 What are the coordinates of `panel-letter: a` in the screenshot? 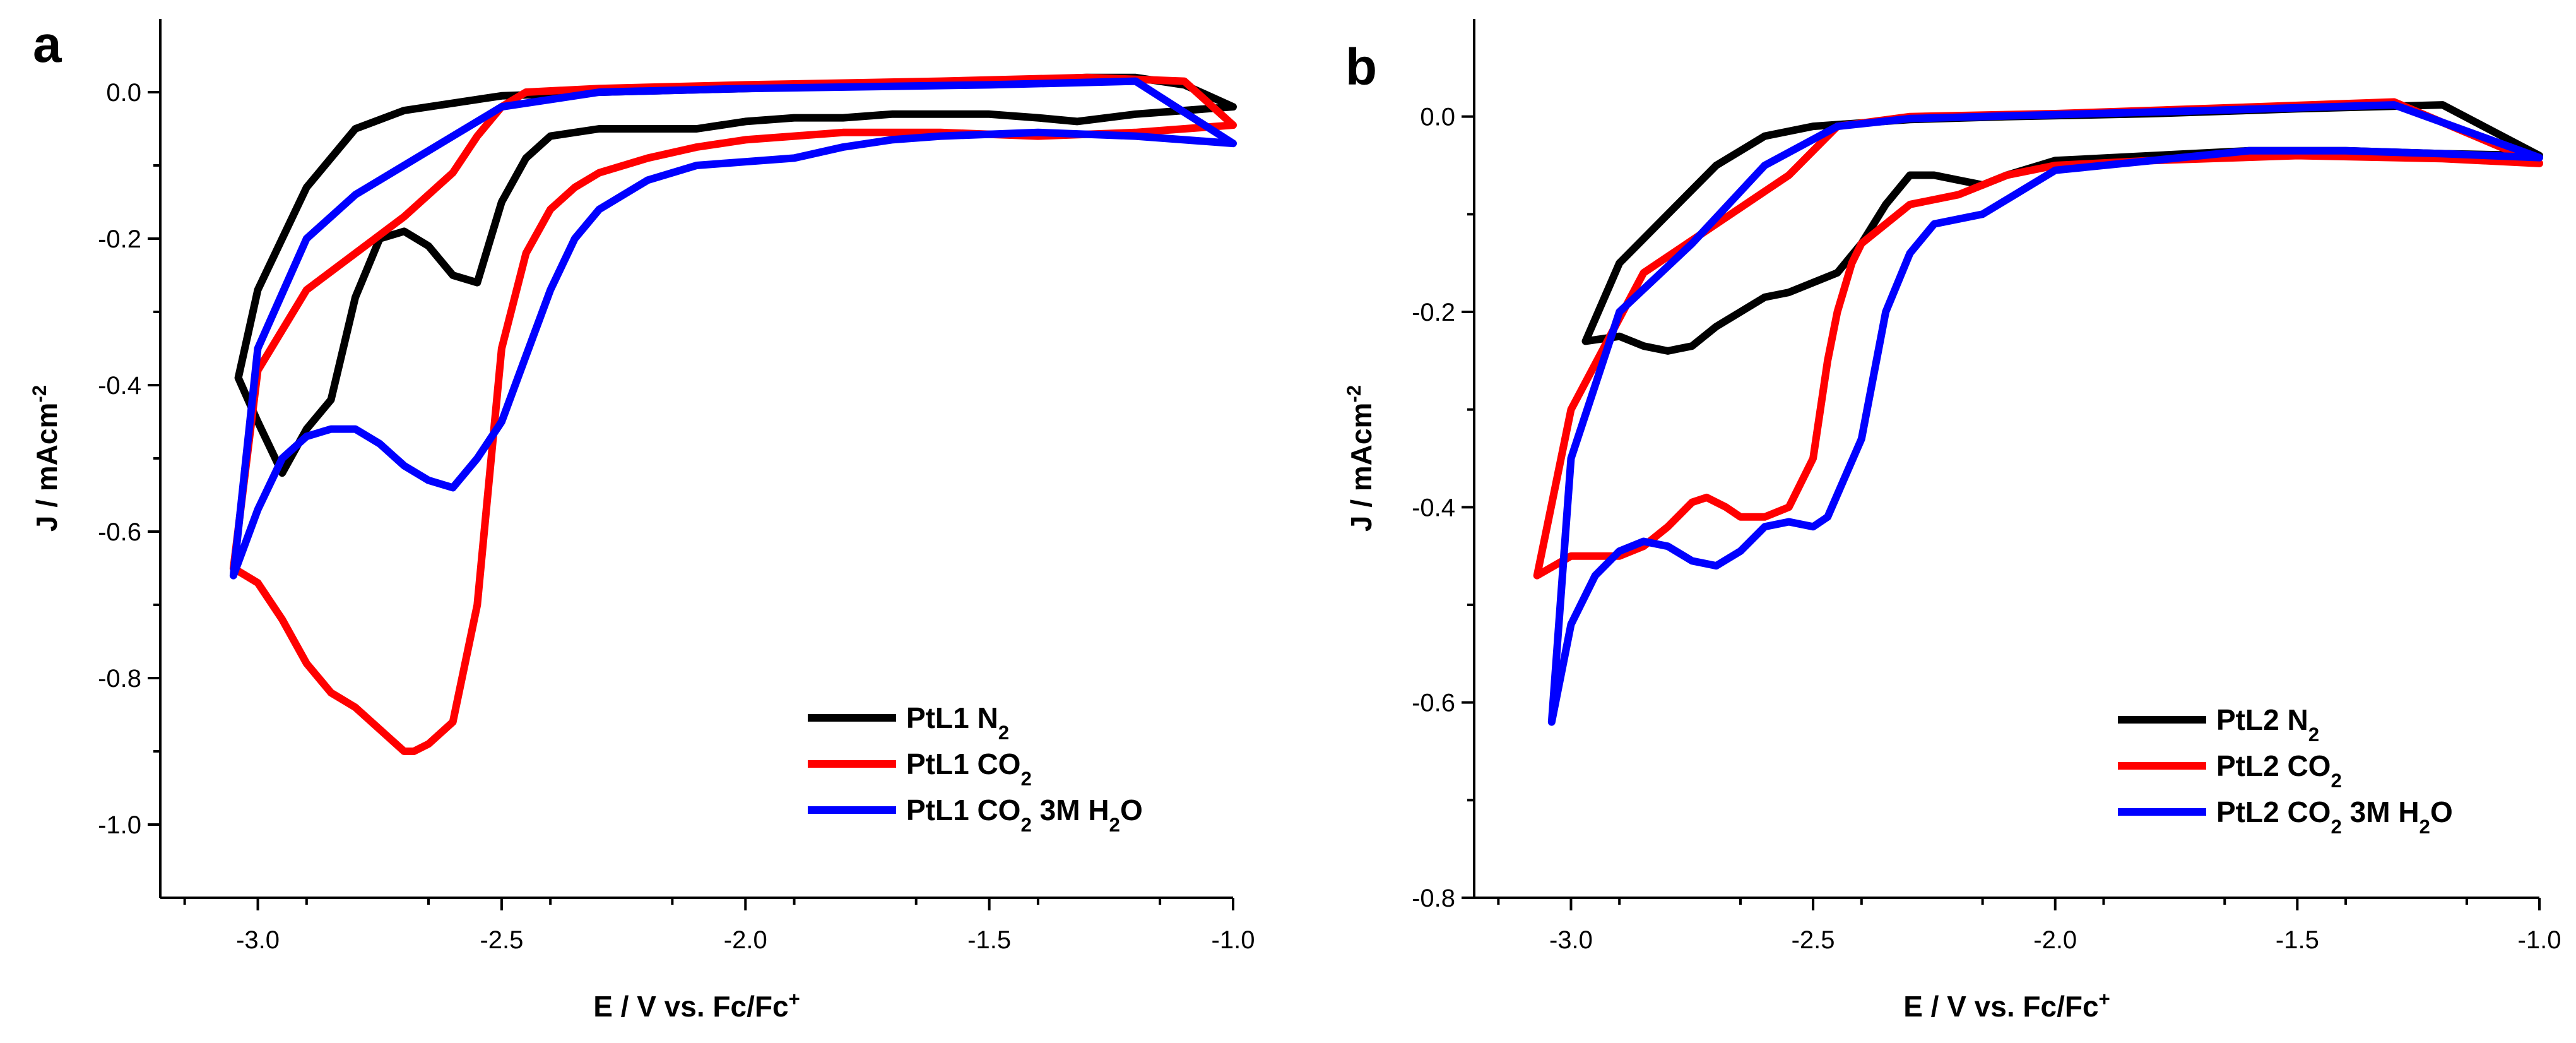 It's located at (47, 44).